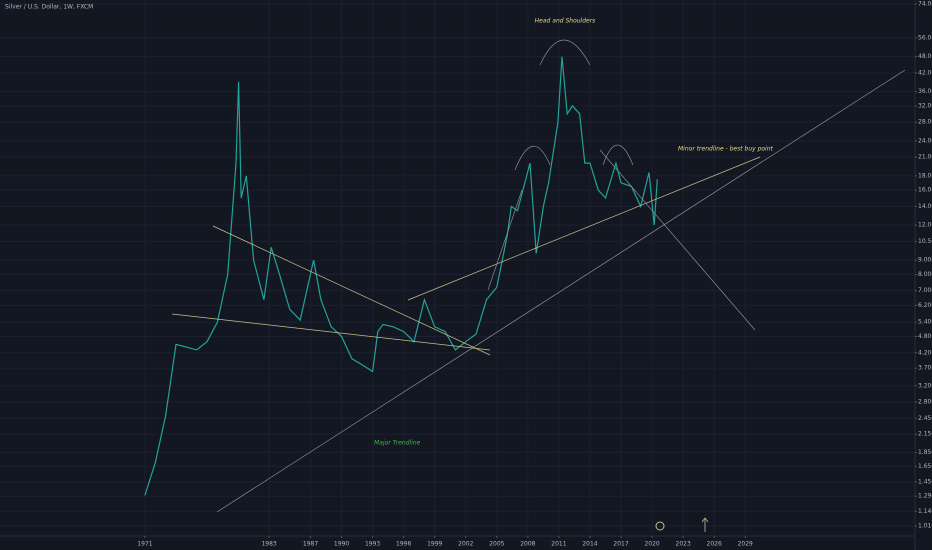 The height and width of the screenshot is (550, 932). What do you see at coordinates (925, 72) in the screenshot?
I see `y-tick-label: 42.000` at bounding box center [925, 72].